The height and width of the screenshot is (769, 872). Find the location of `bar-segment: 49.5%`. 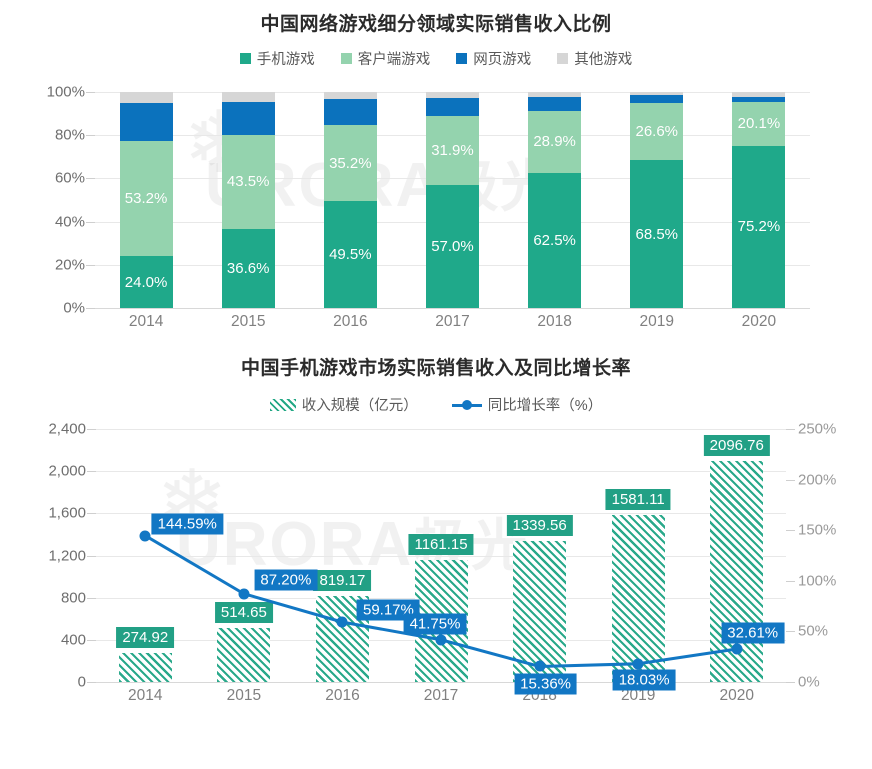

bar-segment: 49.5% is located at coordinates (350, 254).